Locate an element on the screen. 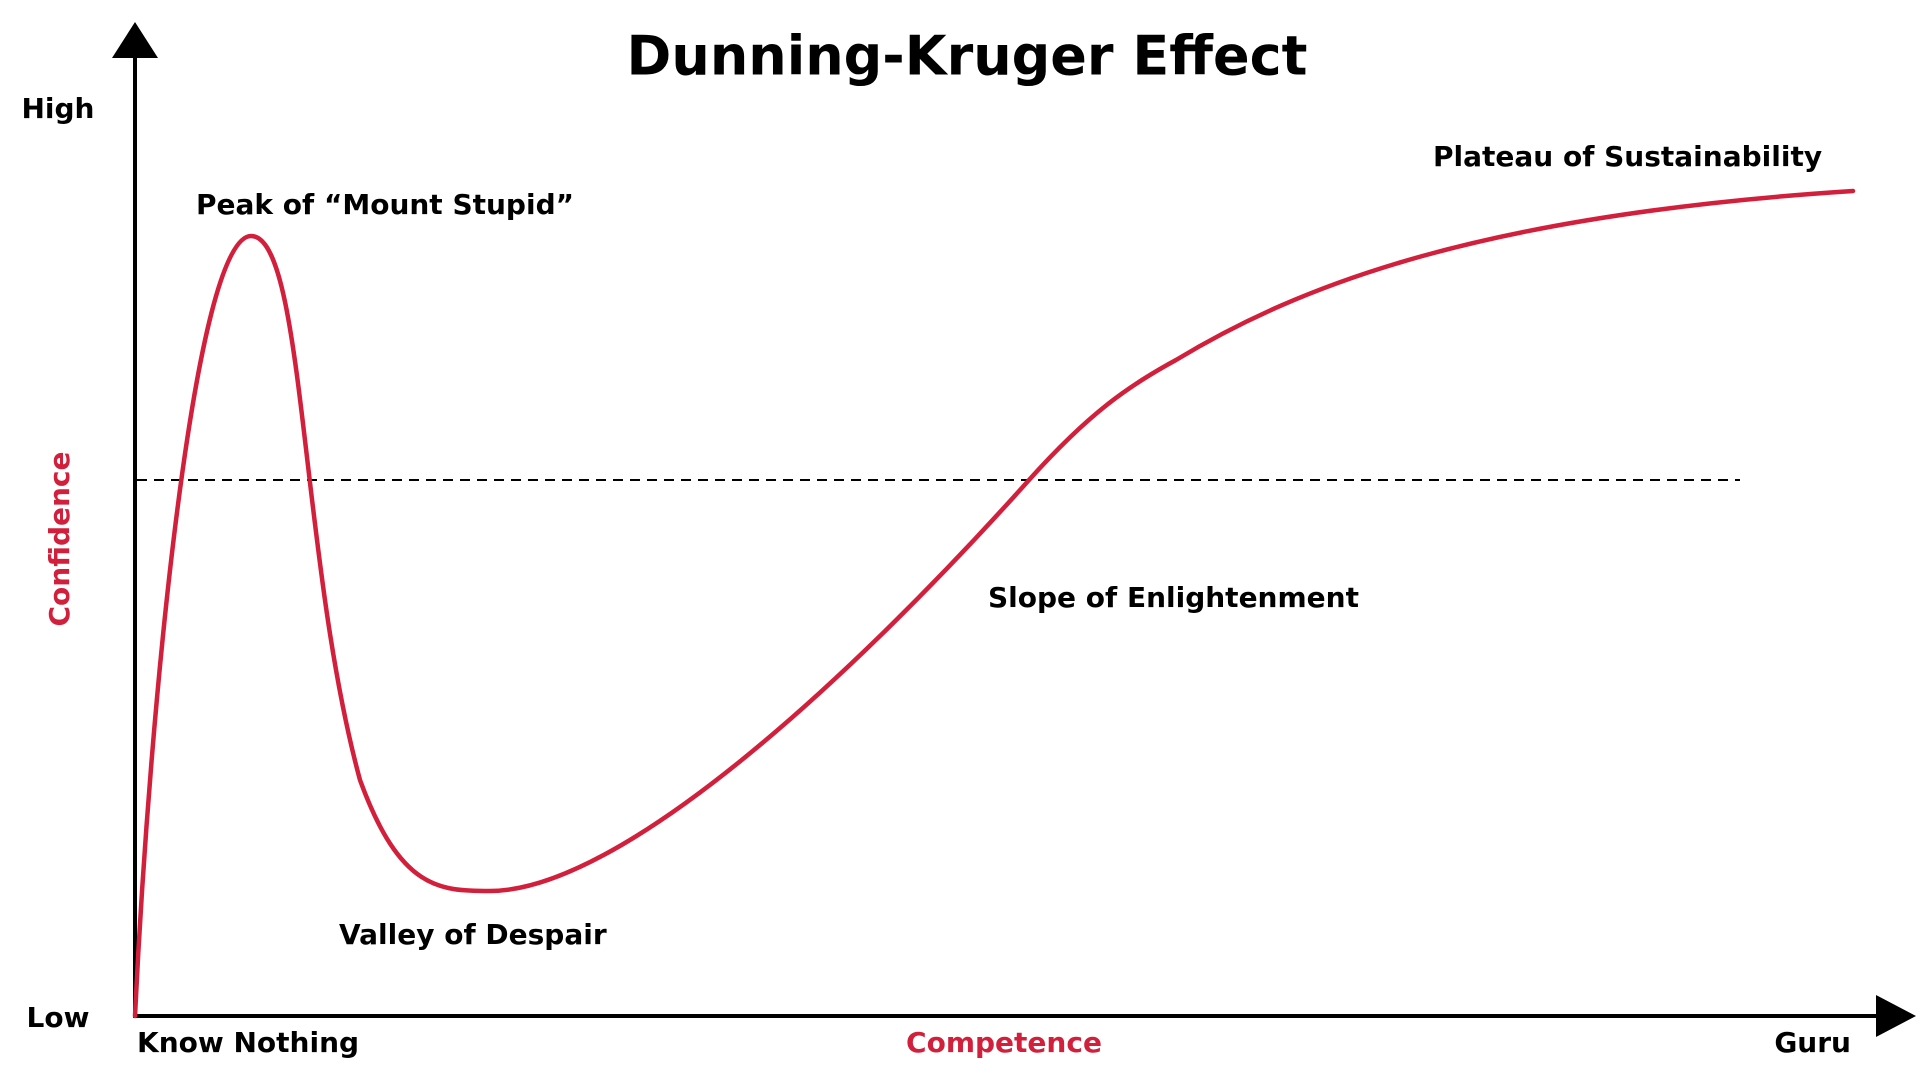 The height and width of the screenshot is (1080, 1920). x-axis-arrow is located at coordinates (1896, 1016).